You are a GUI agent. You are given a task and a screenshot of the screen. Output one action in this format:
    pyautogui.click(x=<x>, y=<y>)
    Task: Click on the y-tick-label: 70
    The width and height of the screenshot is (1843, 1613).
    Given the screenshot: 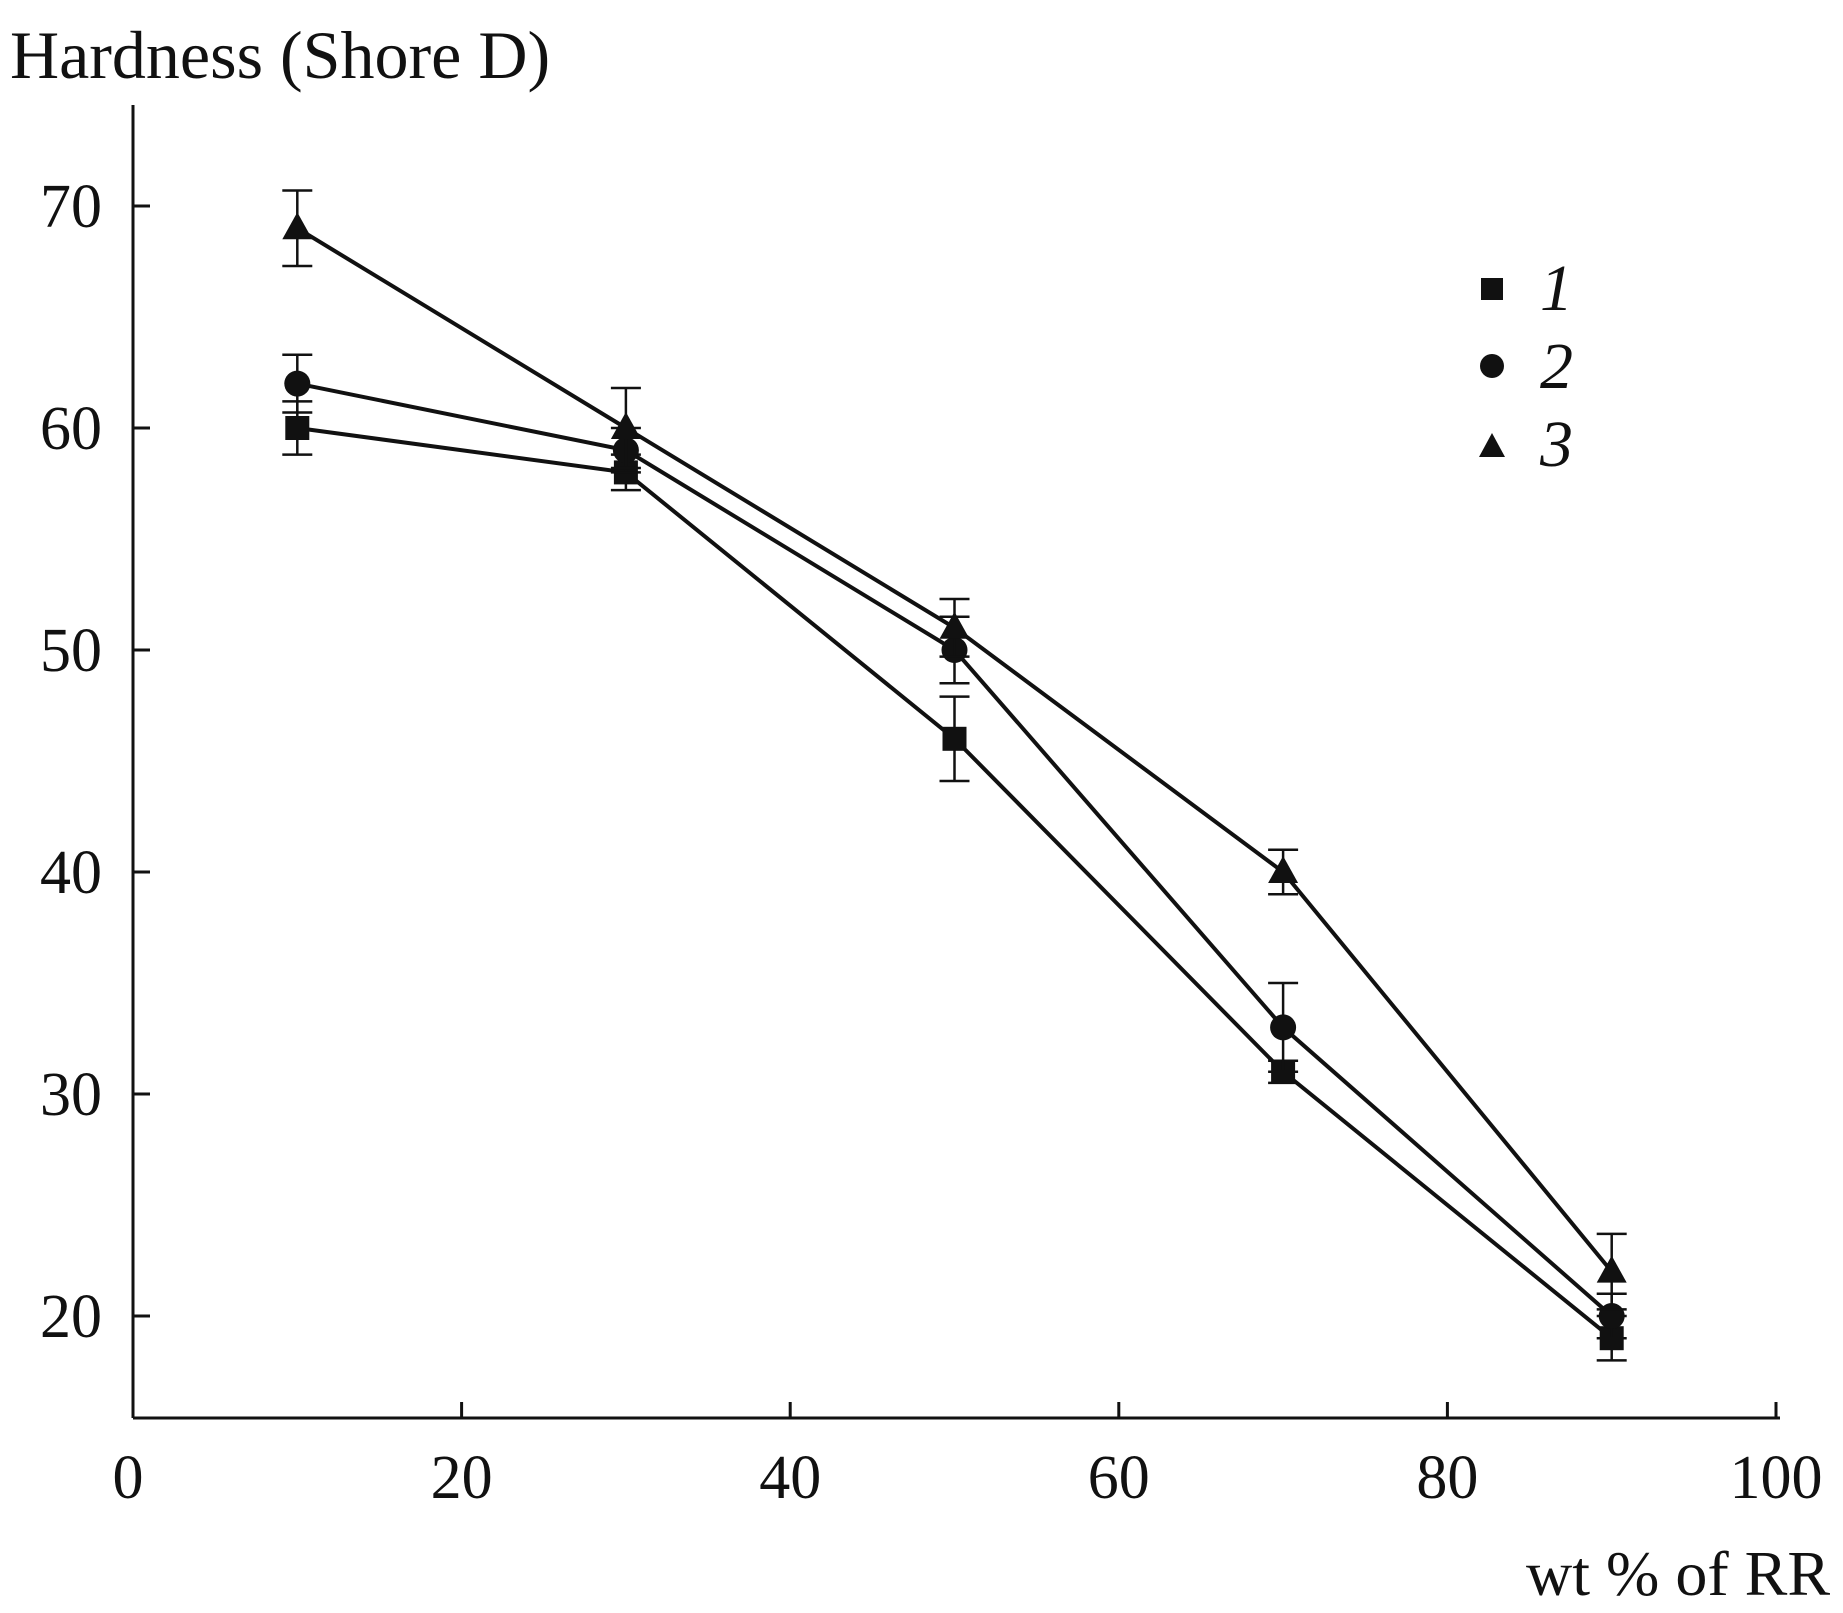 What is the action you would take?
    pyautogui.click(x=71, y=207)
    